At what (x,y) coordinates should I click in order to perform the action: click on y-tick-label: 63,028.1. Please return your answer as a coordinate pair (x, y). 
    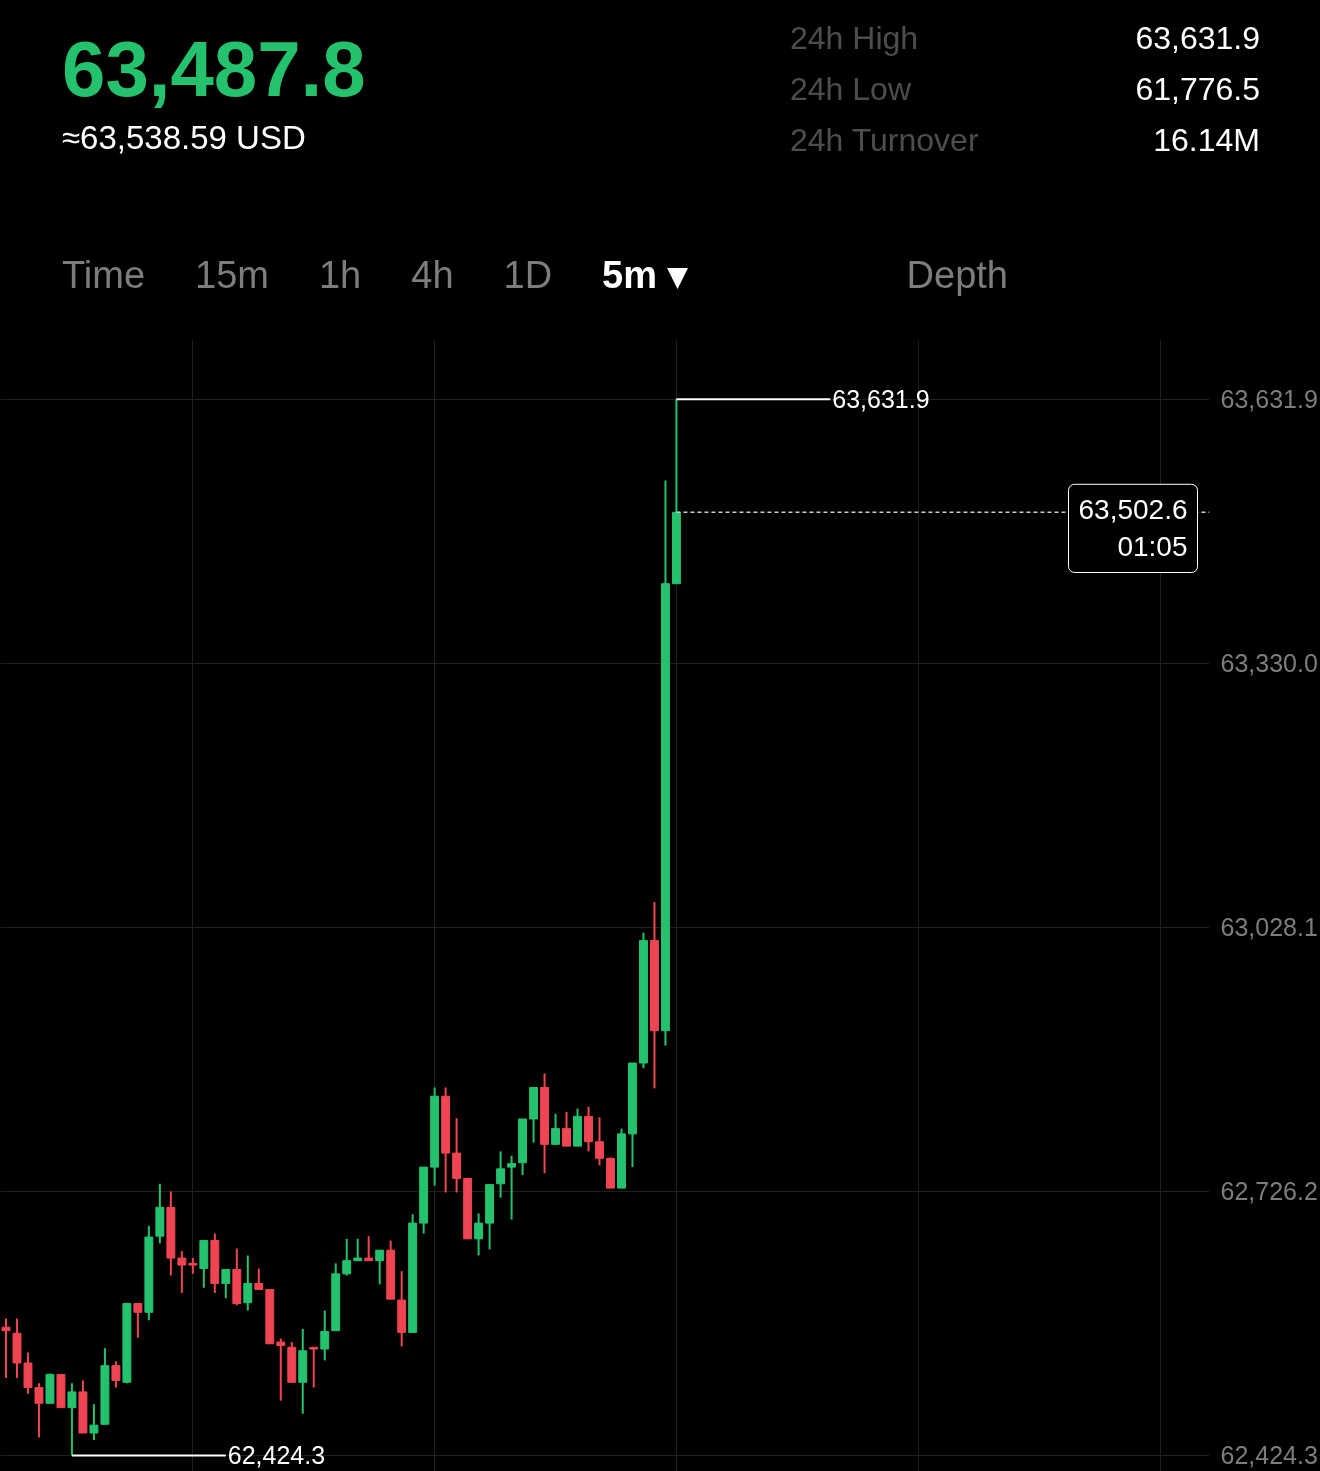
    Looking at the image, I should click on (1269, 927).